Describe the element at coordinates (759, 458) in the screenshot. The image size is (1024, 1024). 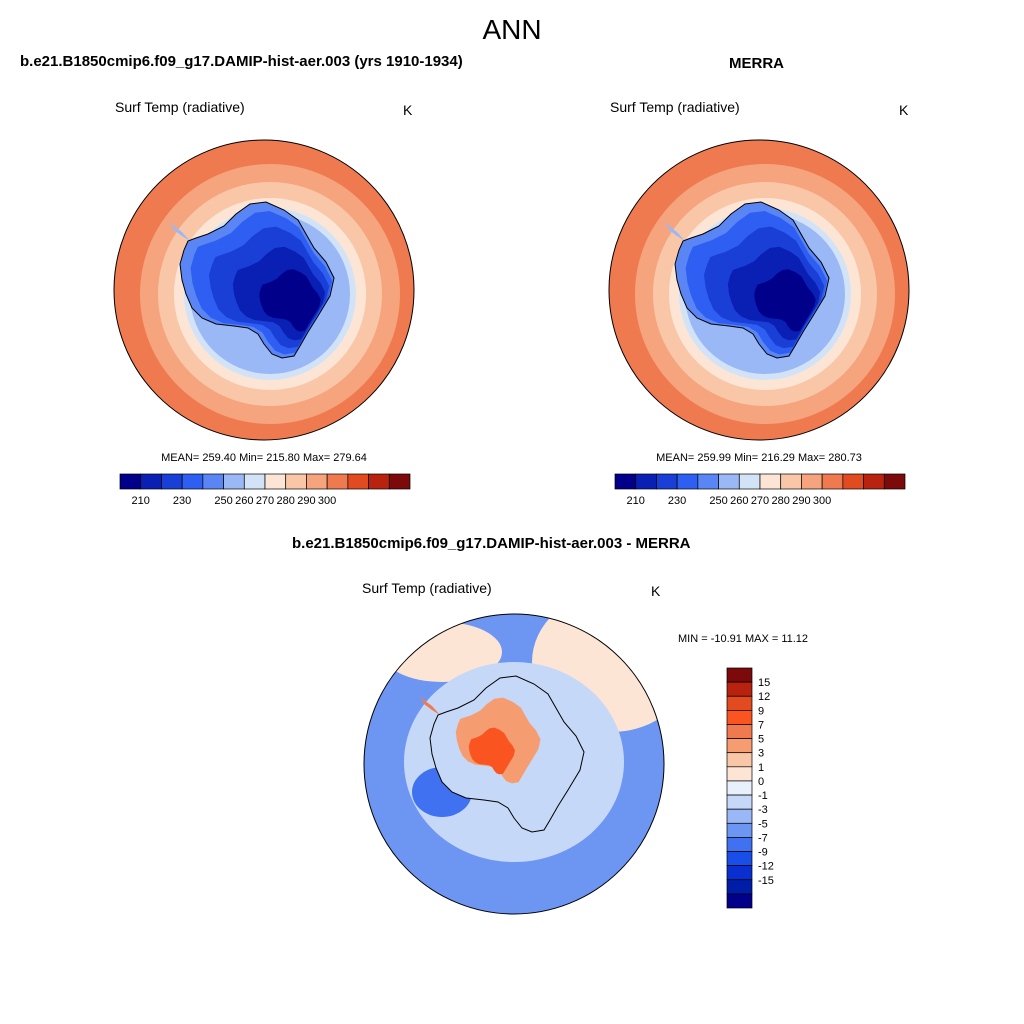
I see `panel-2-stats: MEAN= 259.99 Min= 216.29 Max= 280.73` at that location.